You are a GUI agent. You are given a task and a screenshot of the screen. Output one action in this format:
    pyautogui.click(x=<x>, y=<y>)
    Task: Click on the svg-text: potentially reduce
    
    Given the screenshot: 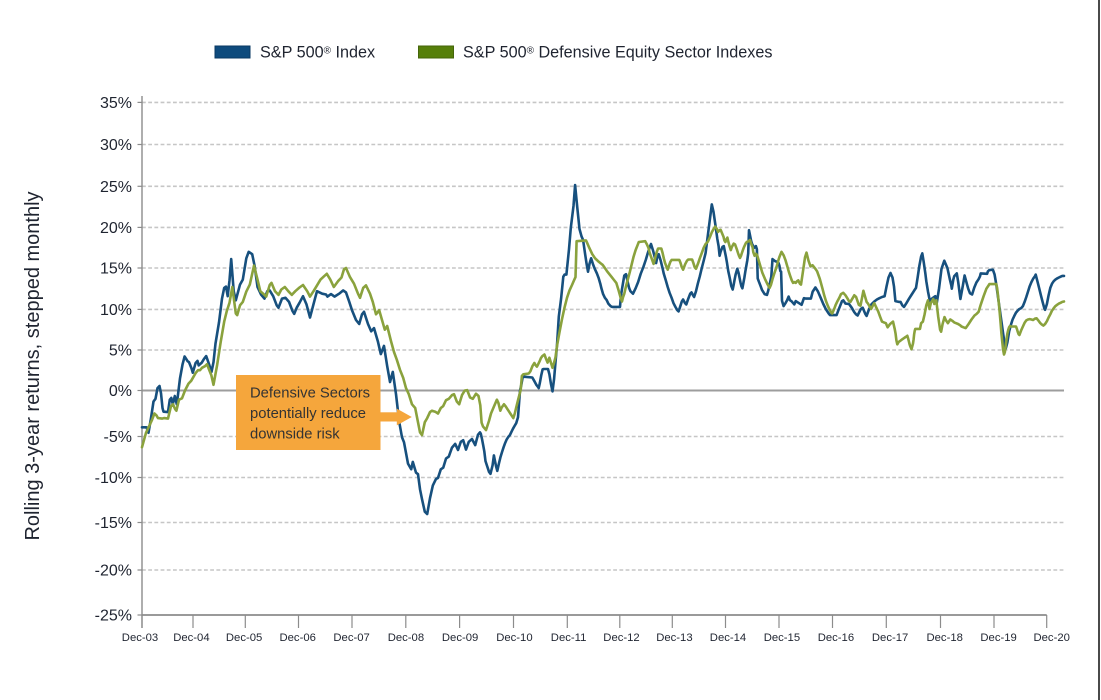 What is the action you would take?
    pyautogui.click(x=308, y=414)
    